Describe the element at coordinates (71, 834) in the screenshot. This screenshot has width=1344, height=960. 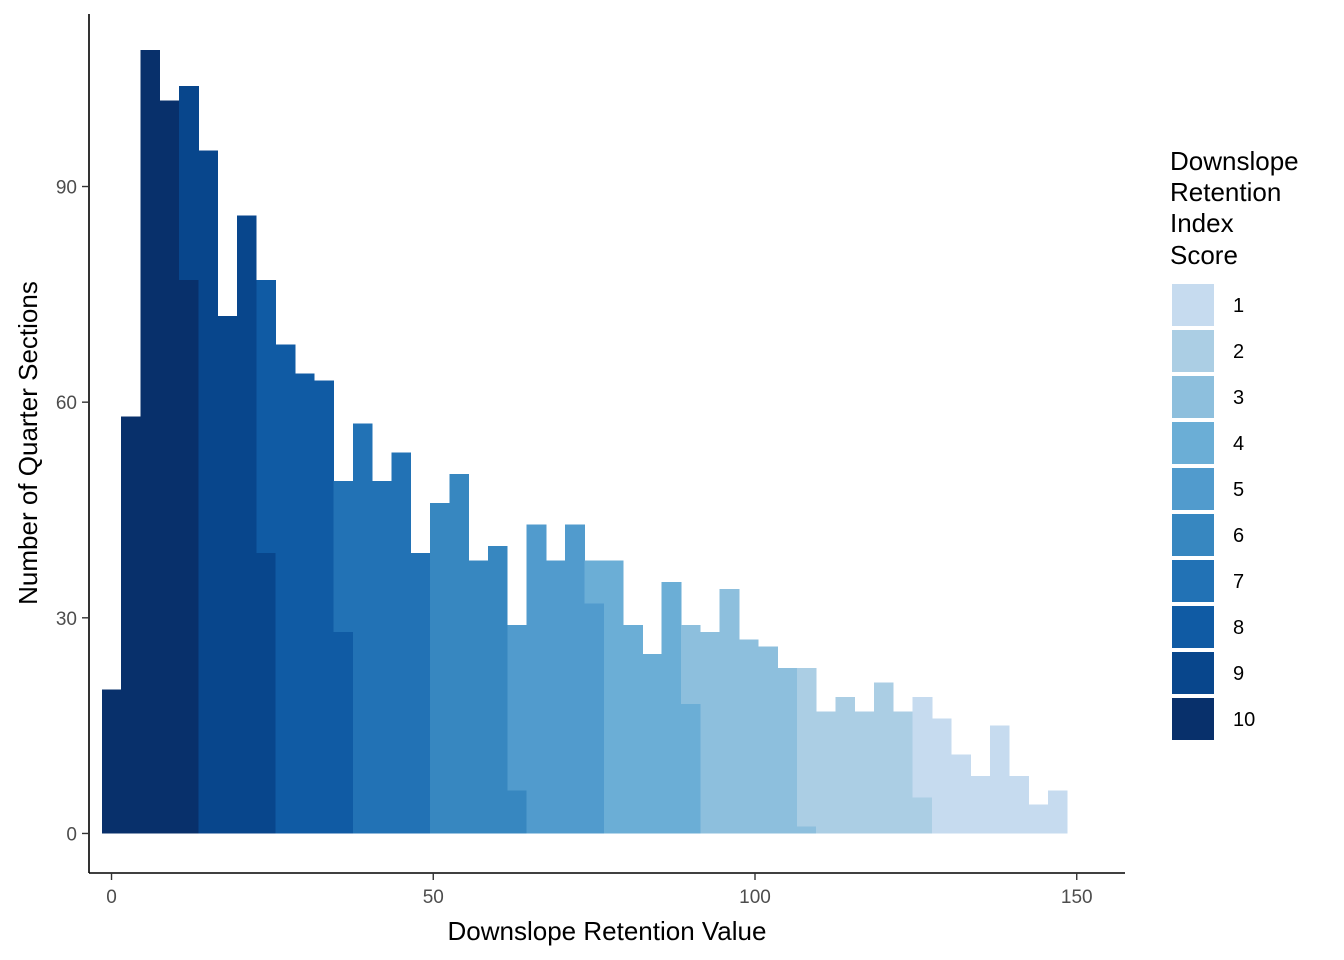
I see `y-tick-label: 0` at that location.